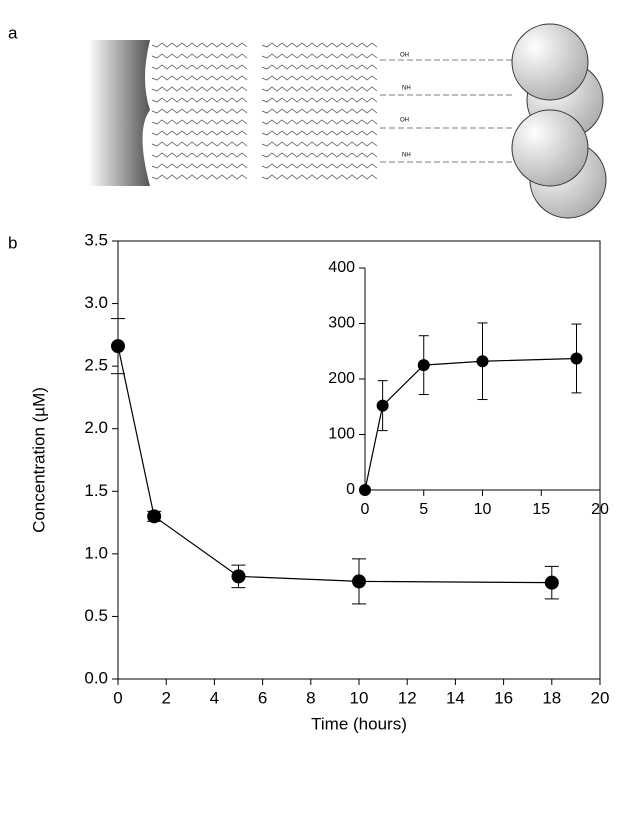  I want to click on surface, so click(119, 113).